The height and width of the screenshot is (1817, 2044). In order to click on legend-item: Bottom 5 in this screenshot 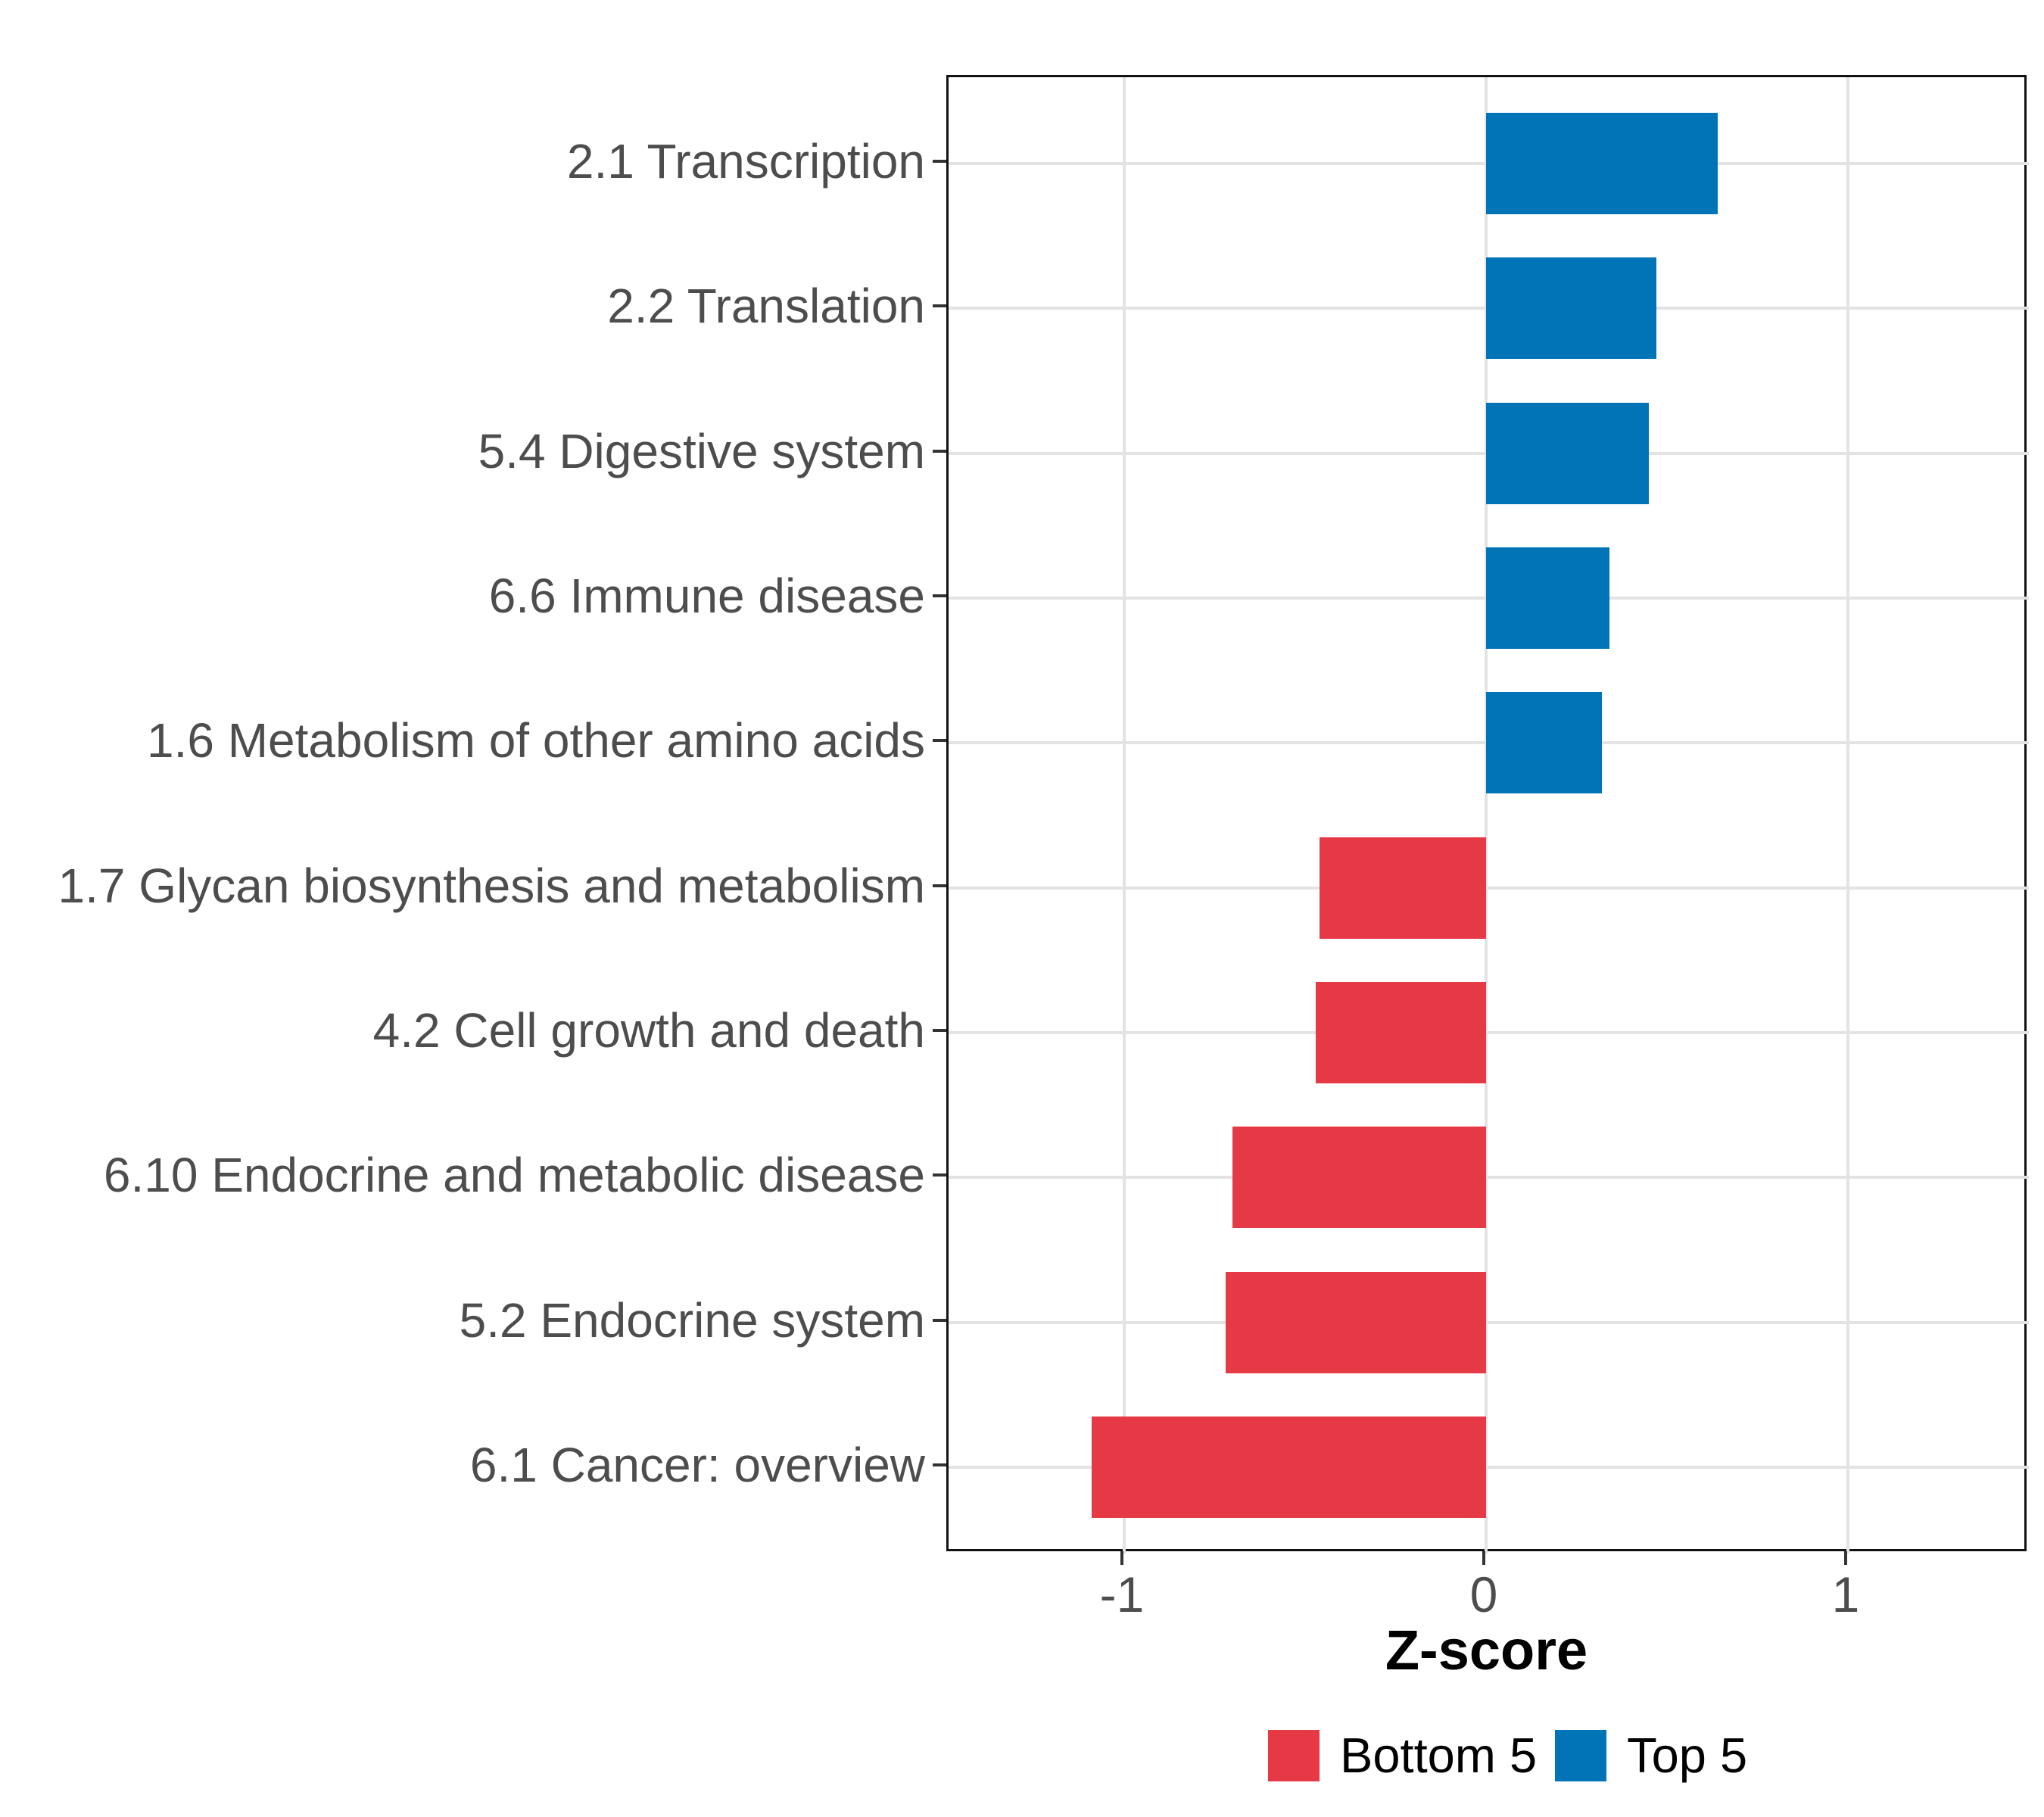, I will do `click(1402, 1755)`.